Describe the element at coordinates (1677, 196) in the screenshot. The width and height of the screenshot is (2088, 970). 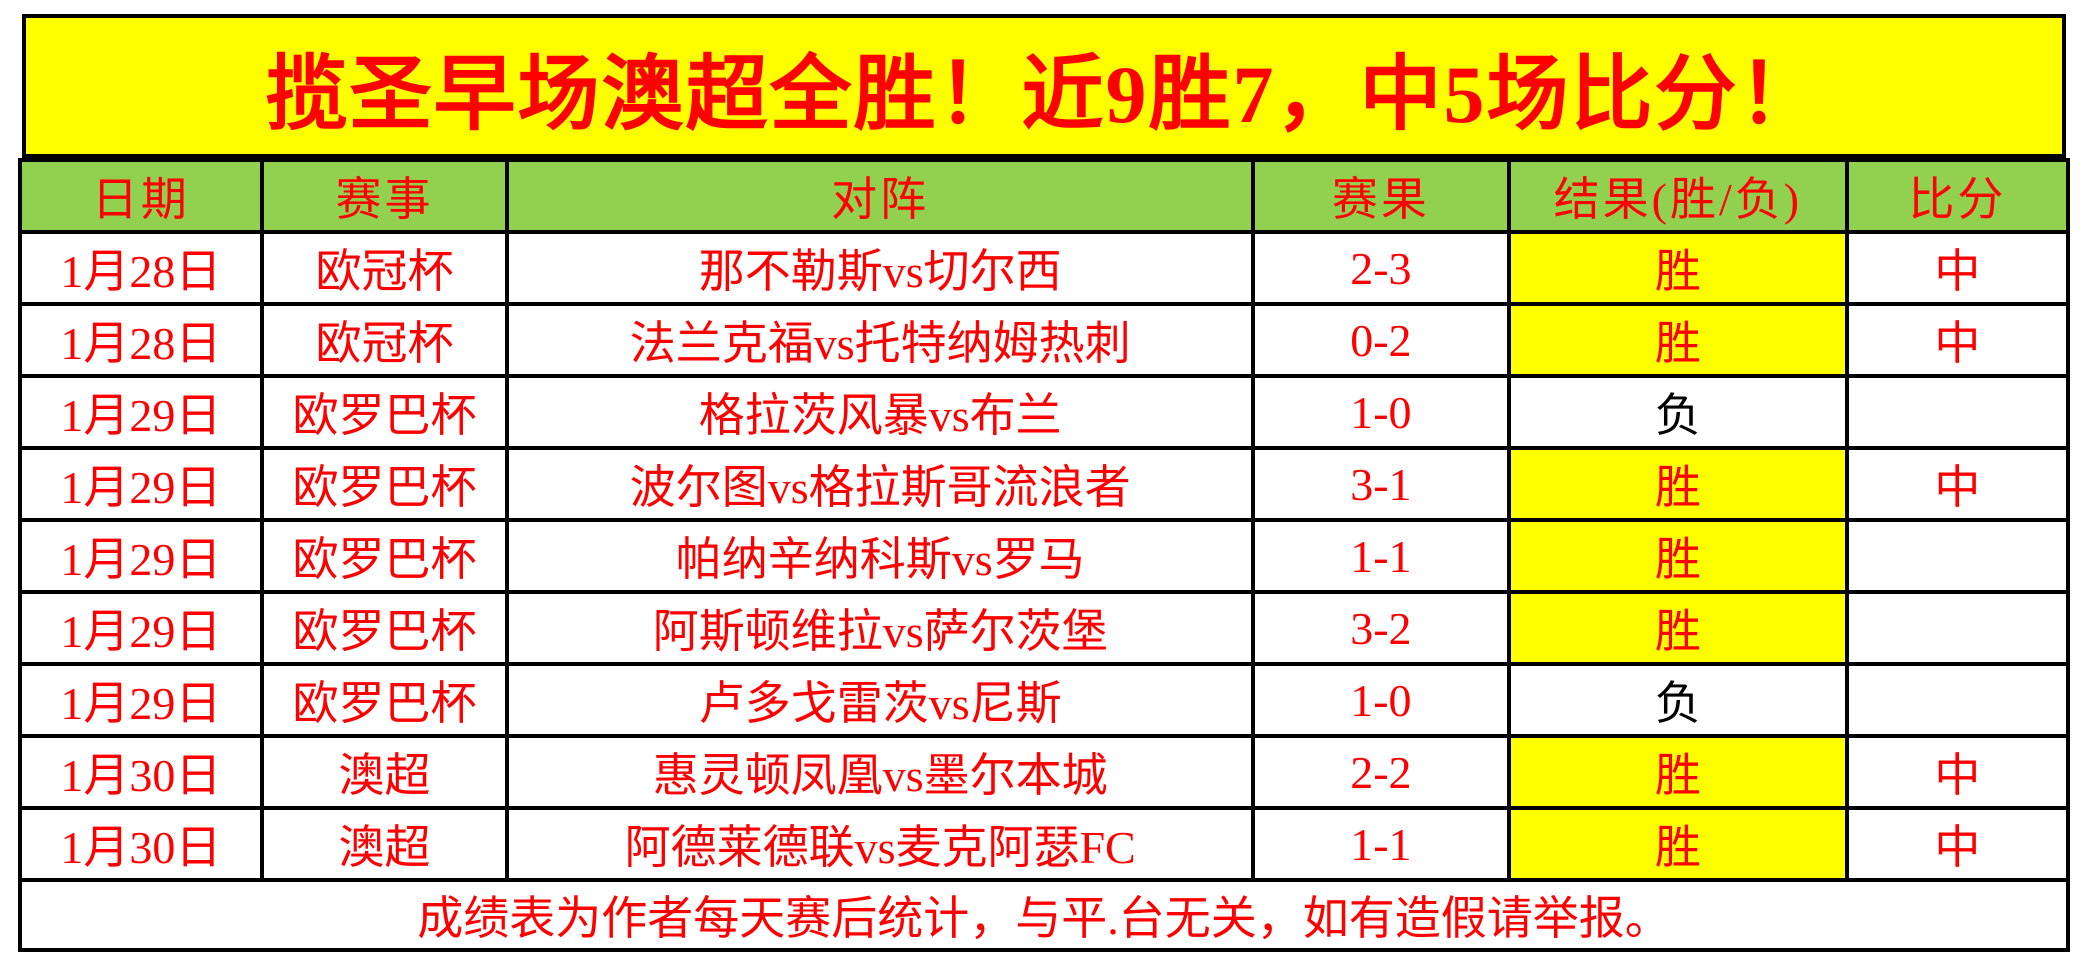
I see `header-result: 结果(胜/负)` at that location.